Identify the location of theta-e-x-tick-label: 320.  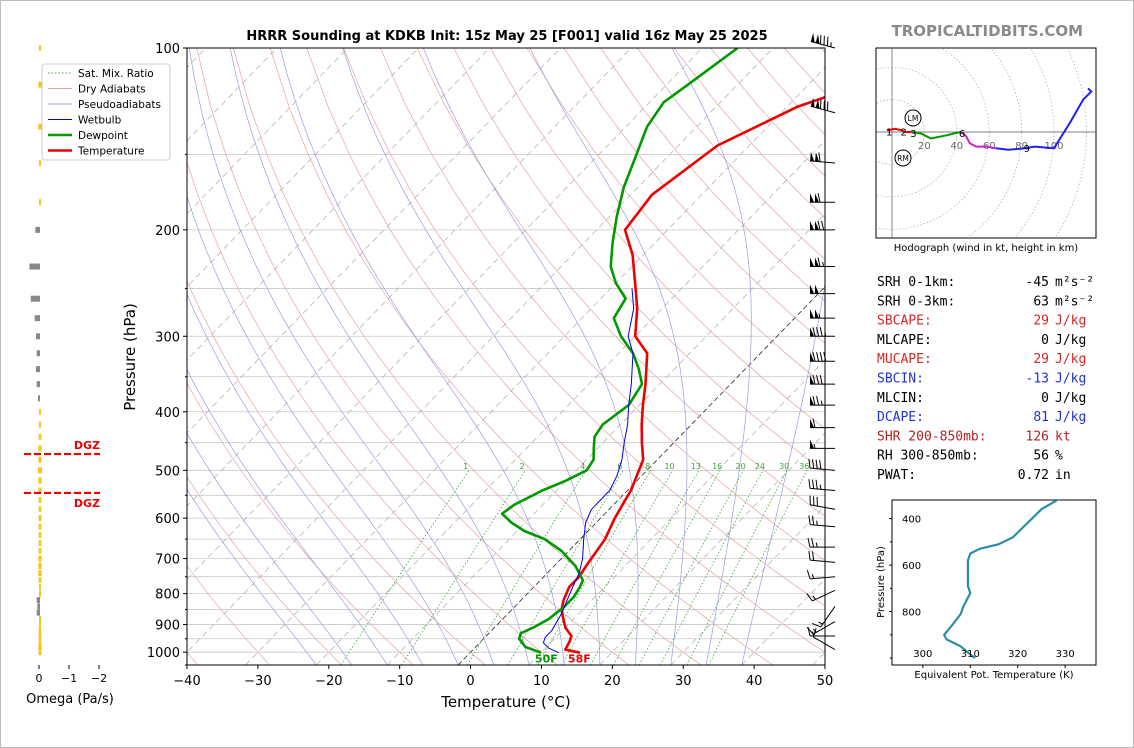
(1017, 654).